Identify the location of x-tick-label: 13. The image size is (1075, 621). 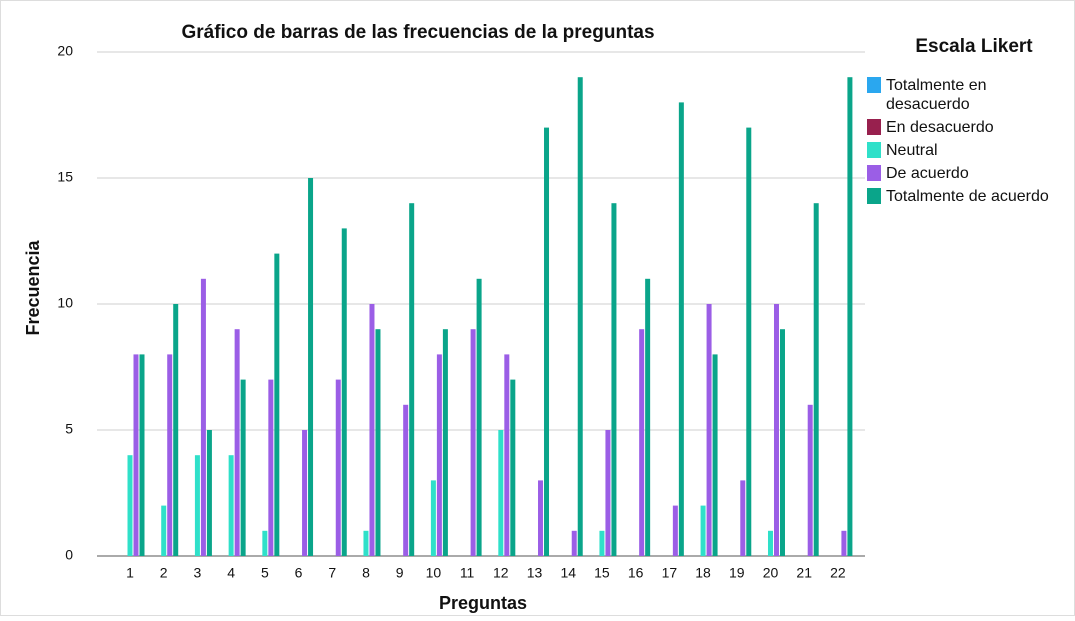
(535, 573).